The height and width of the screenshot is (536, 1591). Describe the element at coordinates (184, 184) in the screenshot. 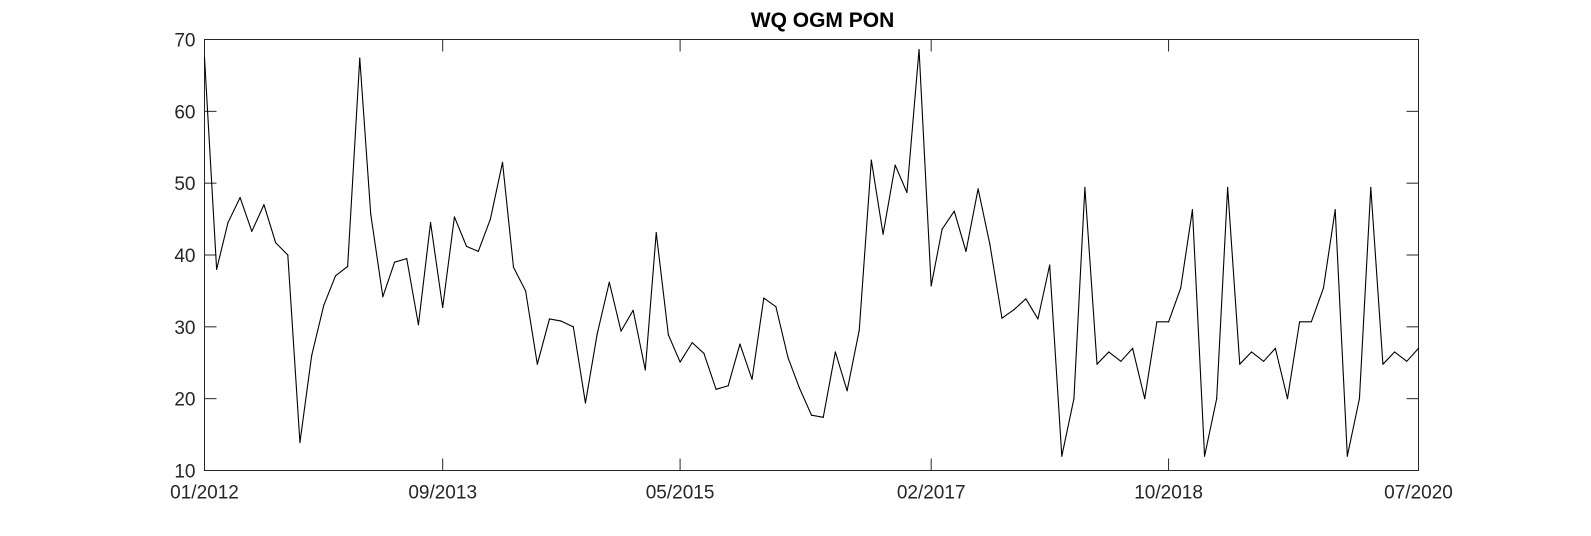

I see `y-tick-label: 50` at that location.